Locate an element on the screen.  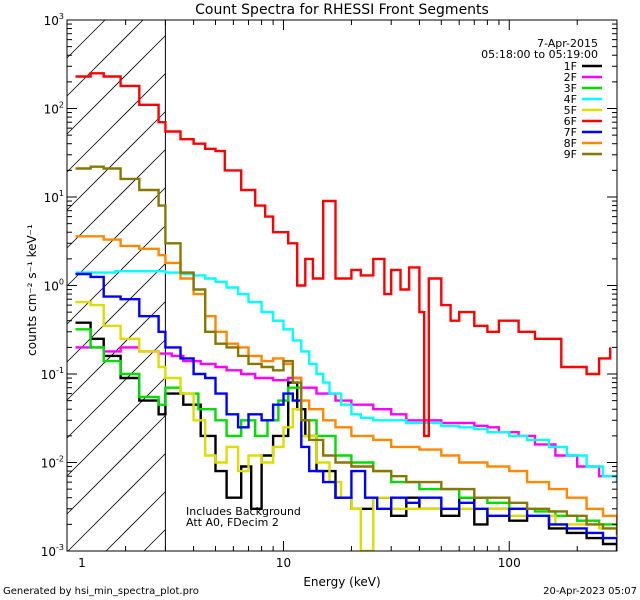
legend-label: 9F is located at coordinates (570, 154).